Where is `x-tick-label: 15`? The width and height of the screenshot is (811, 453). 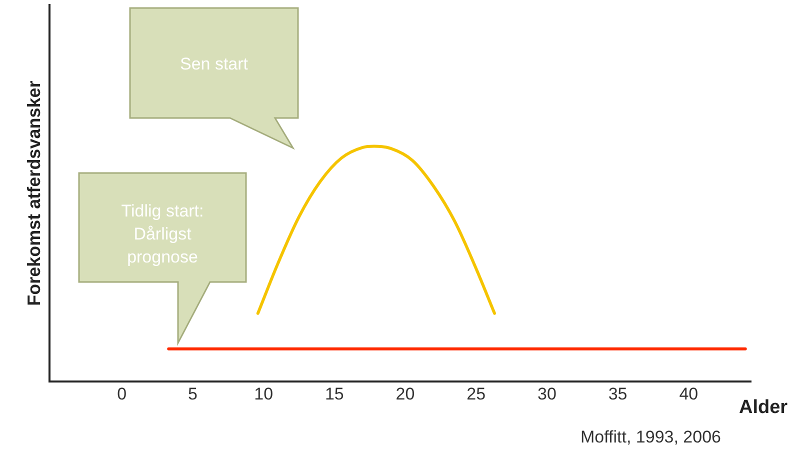
x-tick-label: 15 is located at coordinates (334, 394).